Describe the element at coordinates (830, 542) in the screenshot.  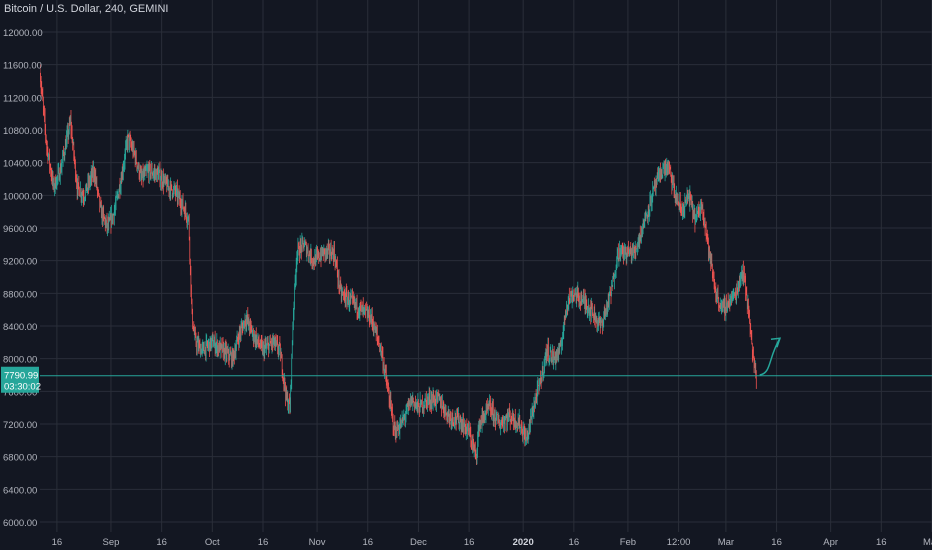
I see `time-tick-label: Apr` at that location.